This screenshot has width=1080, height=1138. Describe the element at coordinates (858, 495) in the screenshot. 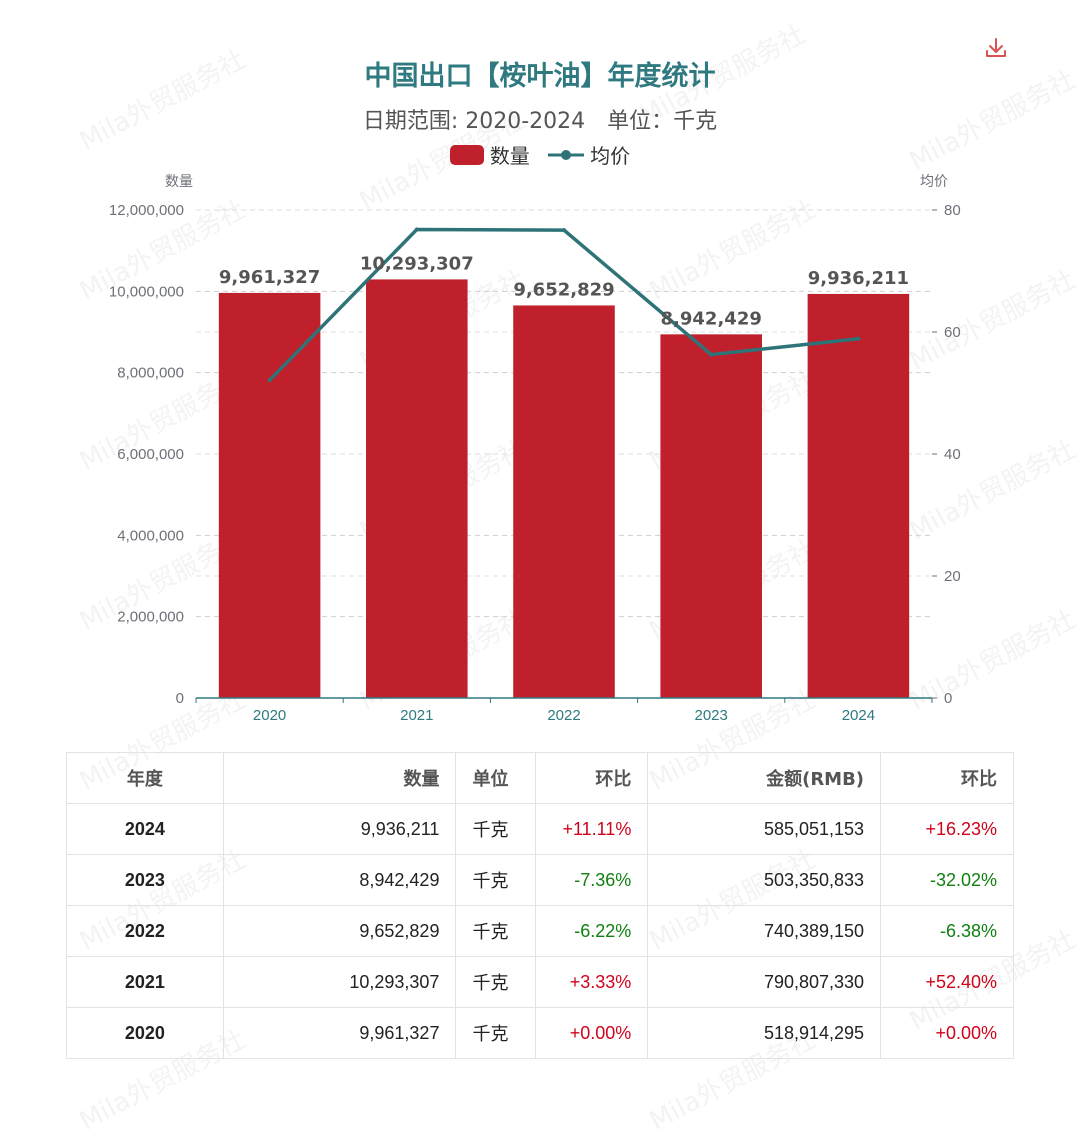

I see `bar-2024` at that location.